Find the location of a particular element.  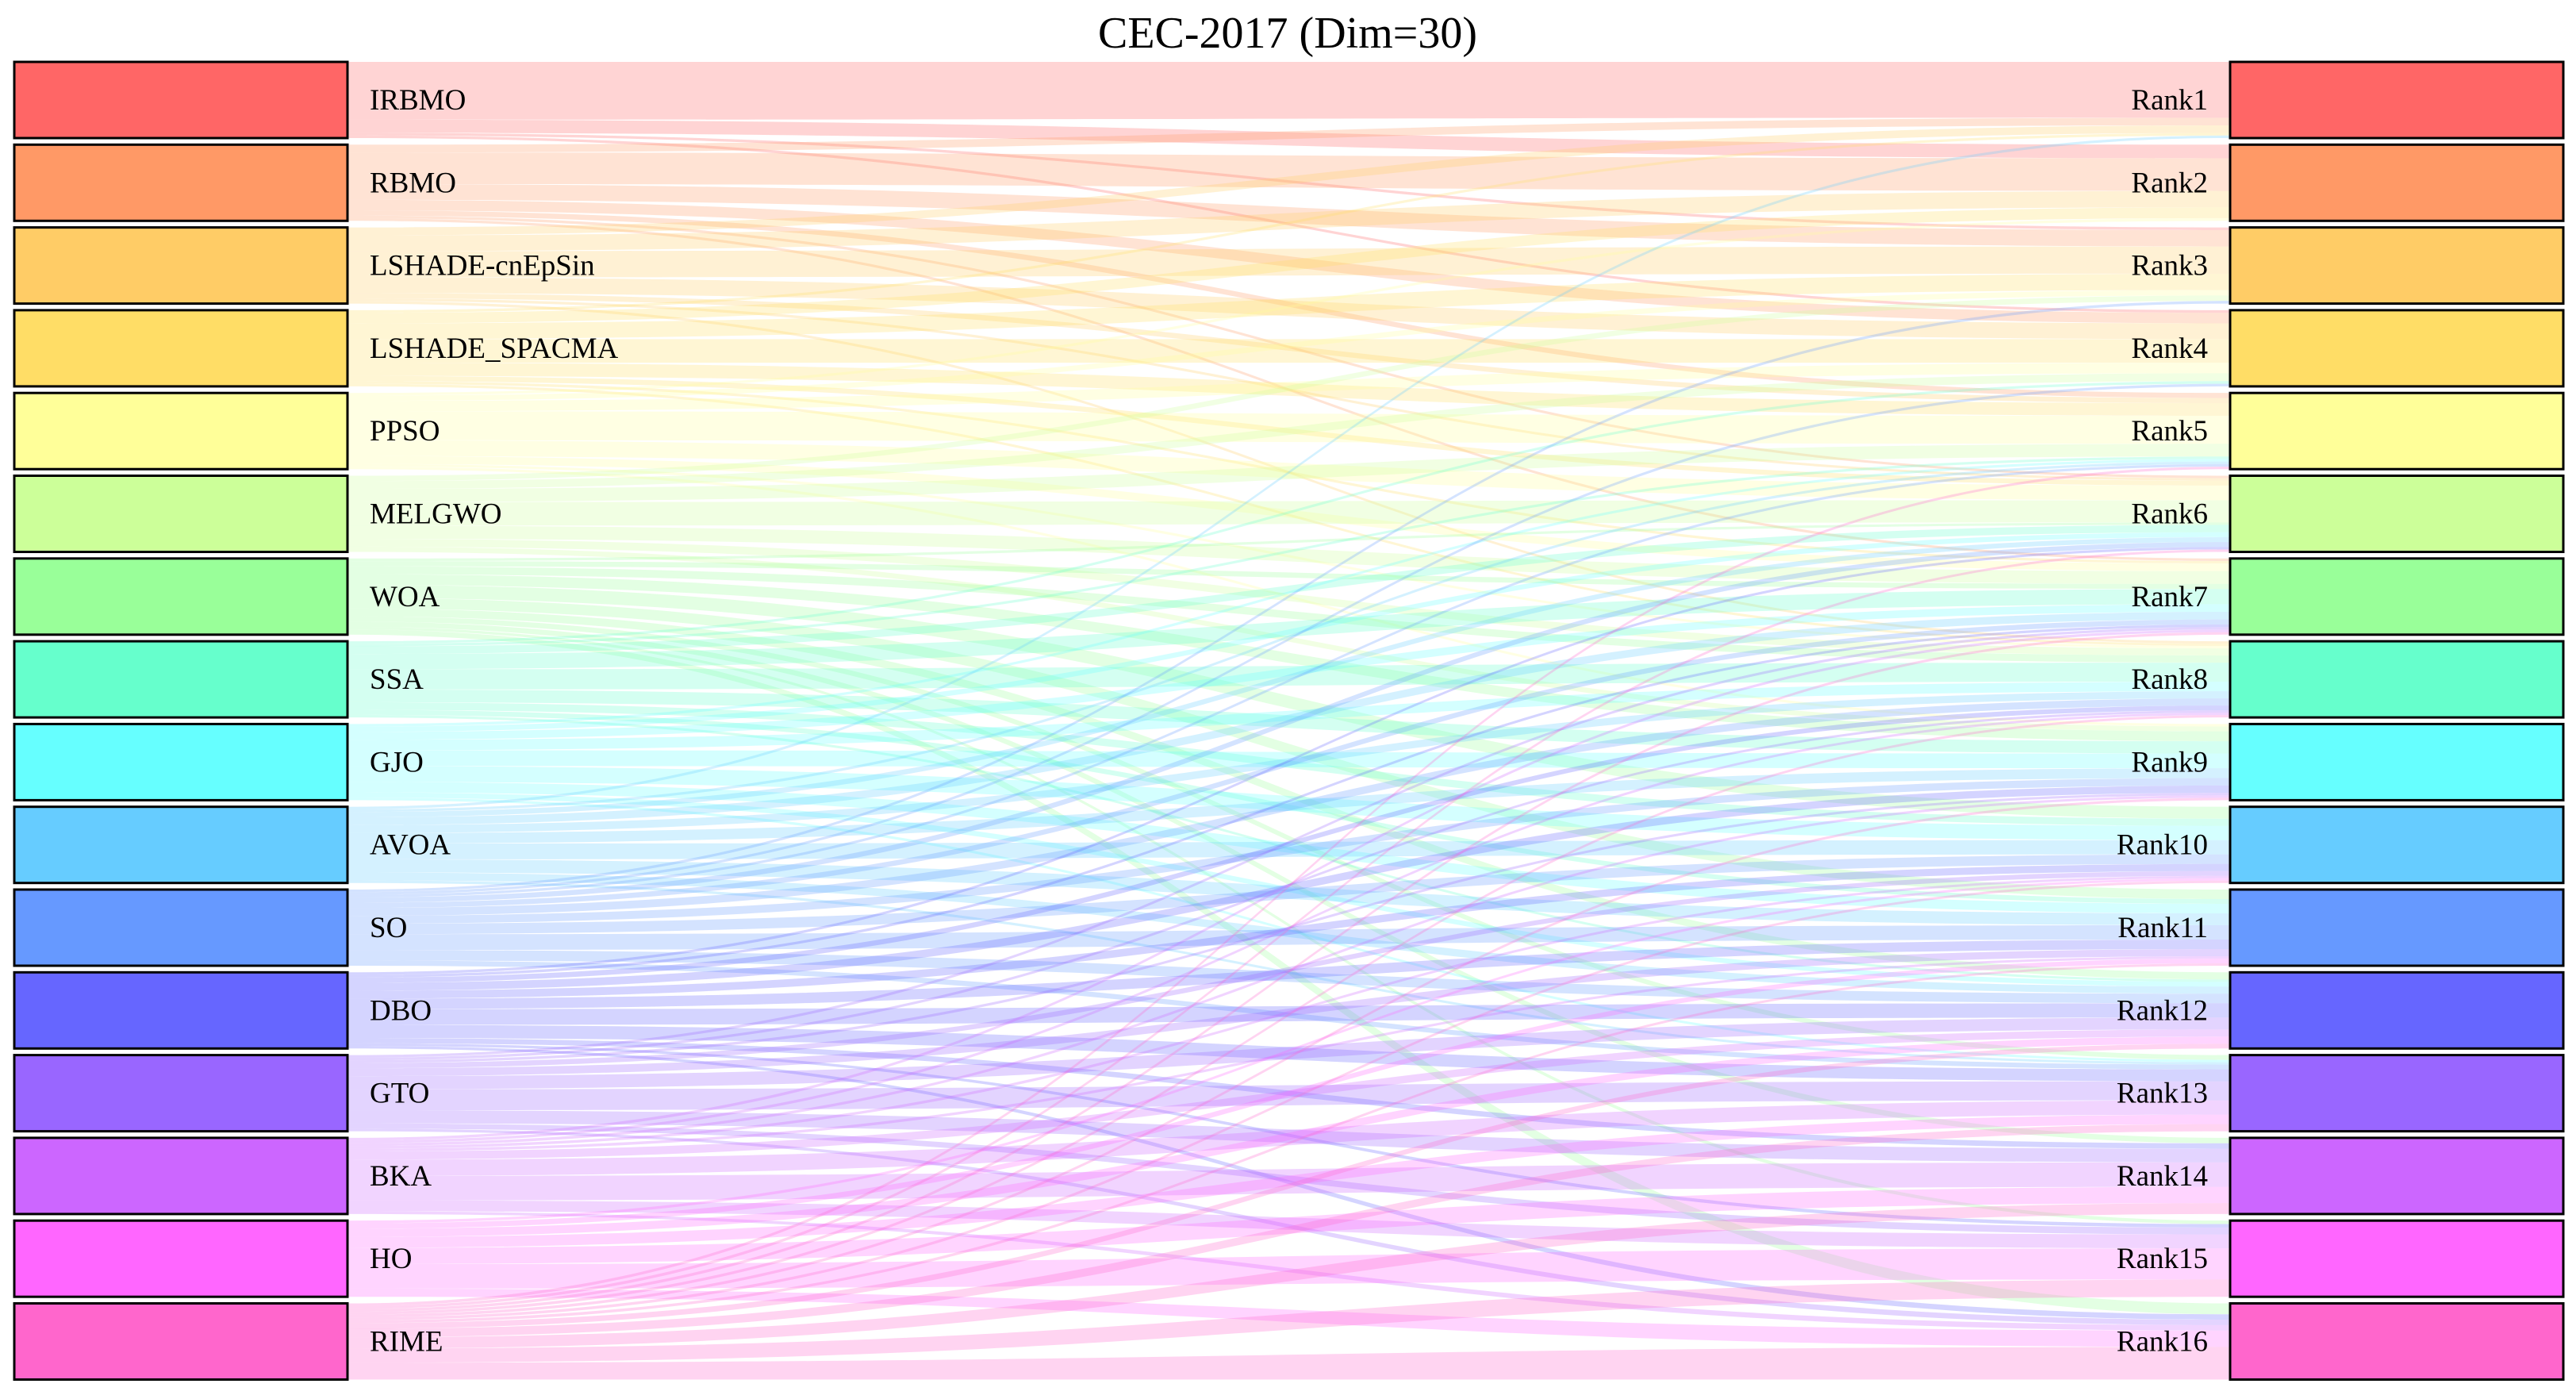

flow-link-rbmo-rank5 is located at coordinates (1288, 304).